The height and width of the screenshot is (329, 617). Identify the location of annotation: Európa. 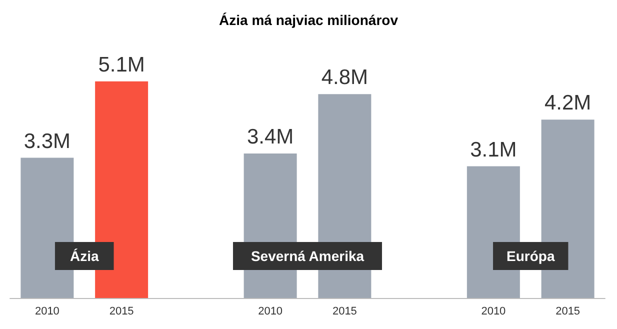
(530, 256).